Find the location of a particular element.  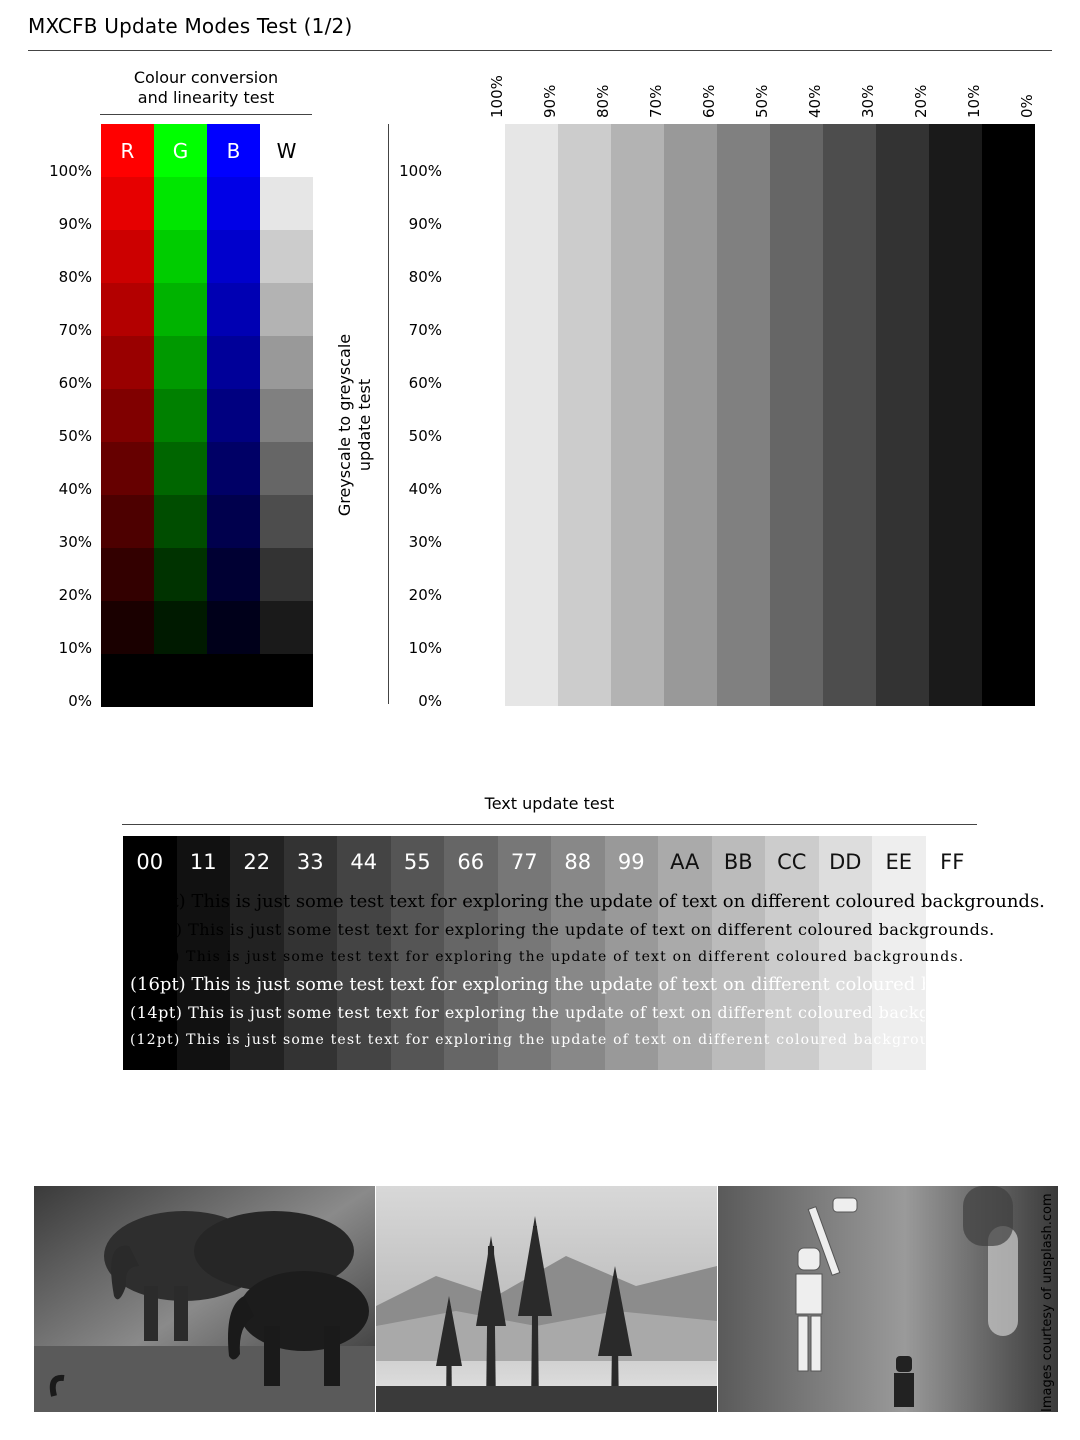

colour-swatch-g-90% is located at coordinates (180, 203).